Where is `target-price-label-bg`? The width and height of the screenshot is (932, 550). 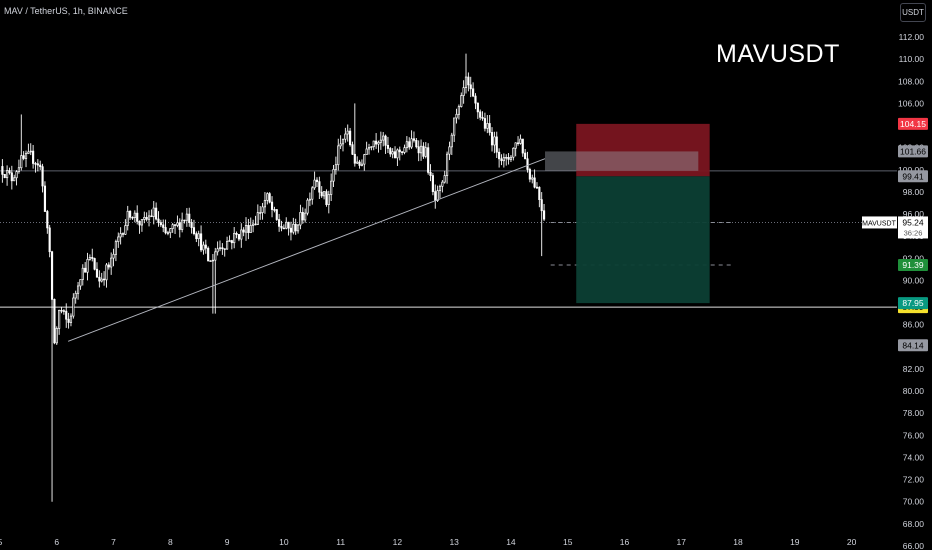
target-price-label-bg is located at coordinates (913, 303).